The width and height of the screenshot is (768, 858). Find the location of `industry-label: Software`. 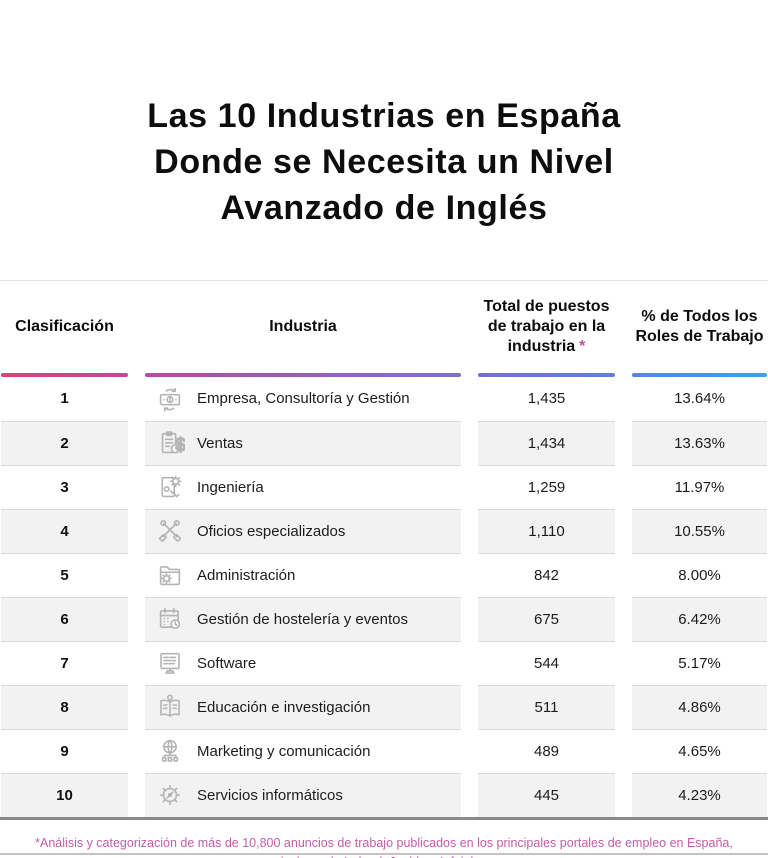

industry-label: Software is located at coordinates (227, 663).